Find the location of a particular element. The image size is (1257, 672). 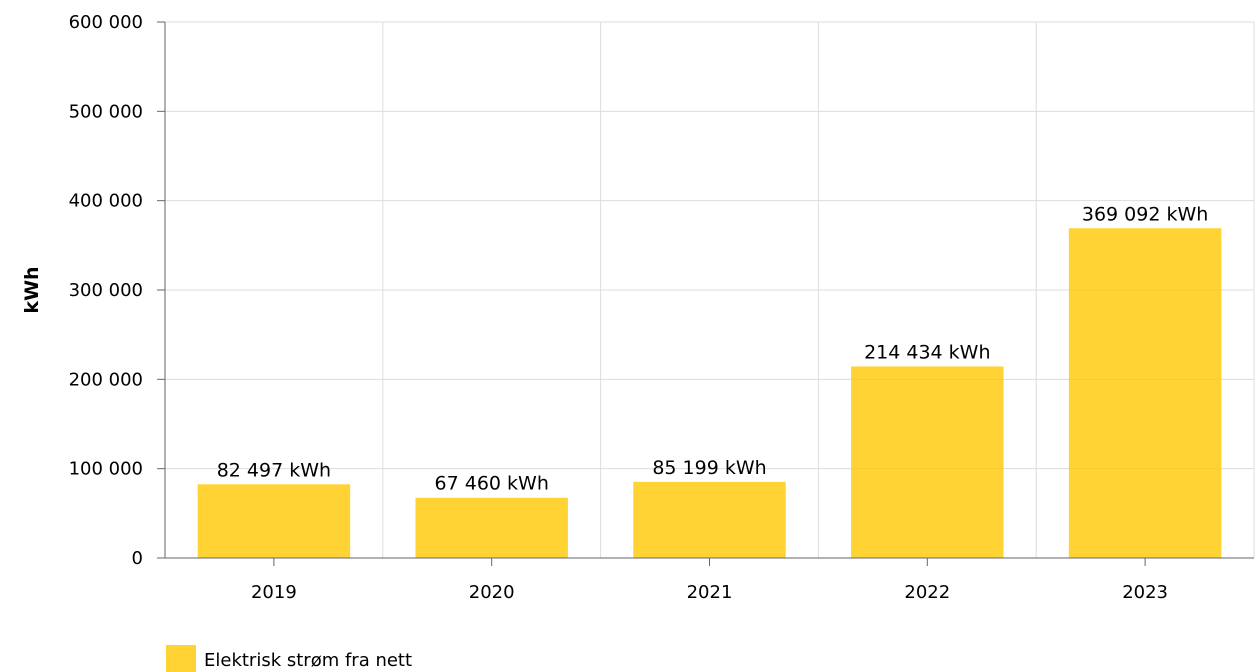

data-label: 214 434 kWh is located at coordinates (927, 352).